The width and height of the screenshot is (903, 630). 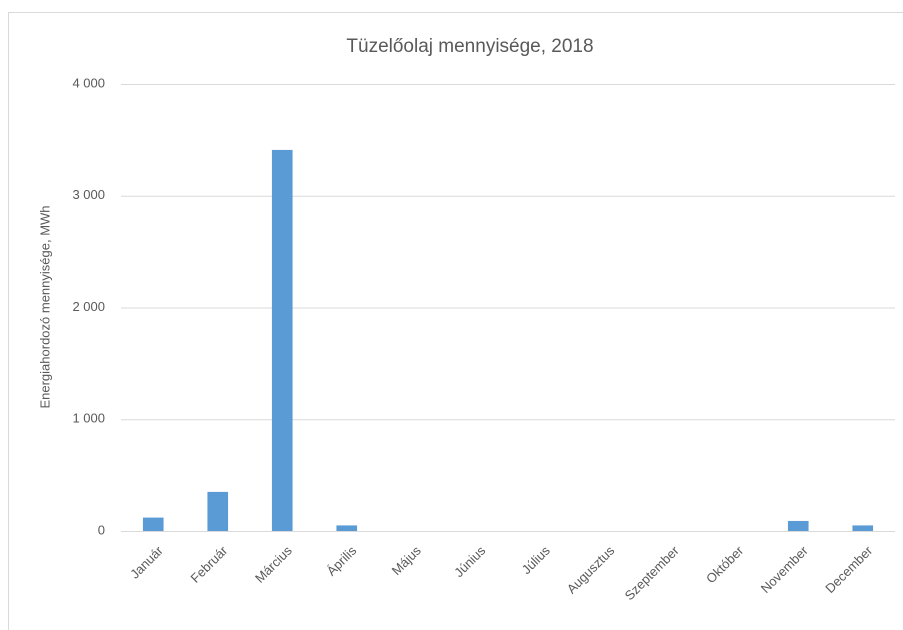 I want to click on y-tick-label: 1 000, so click(x=88, y=418).